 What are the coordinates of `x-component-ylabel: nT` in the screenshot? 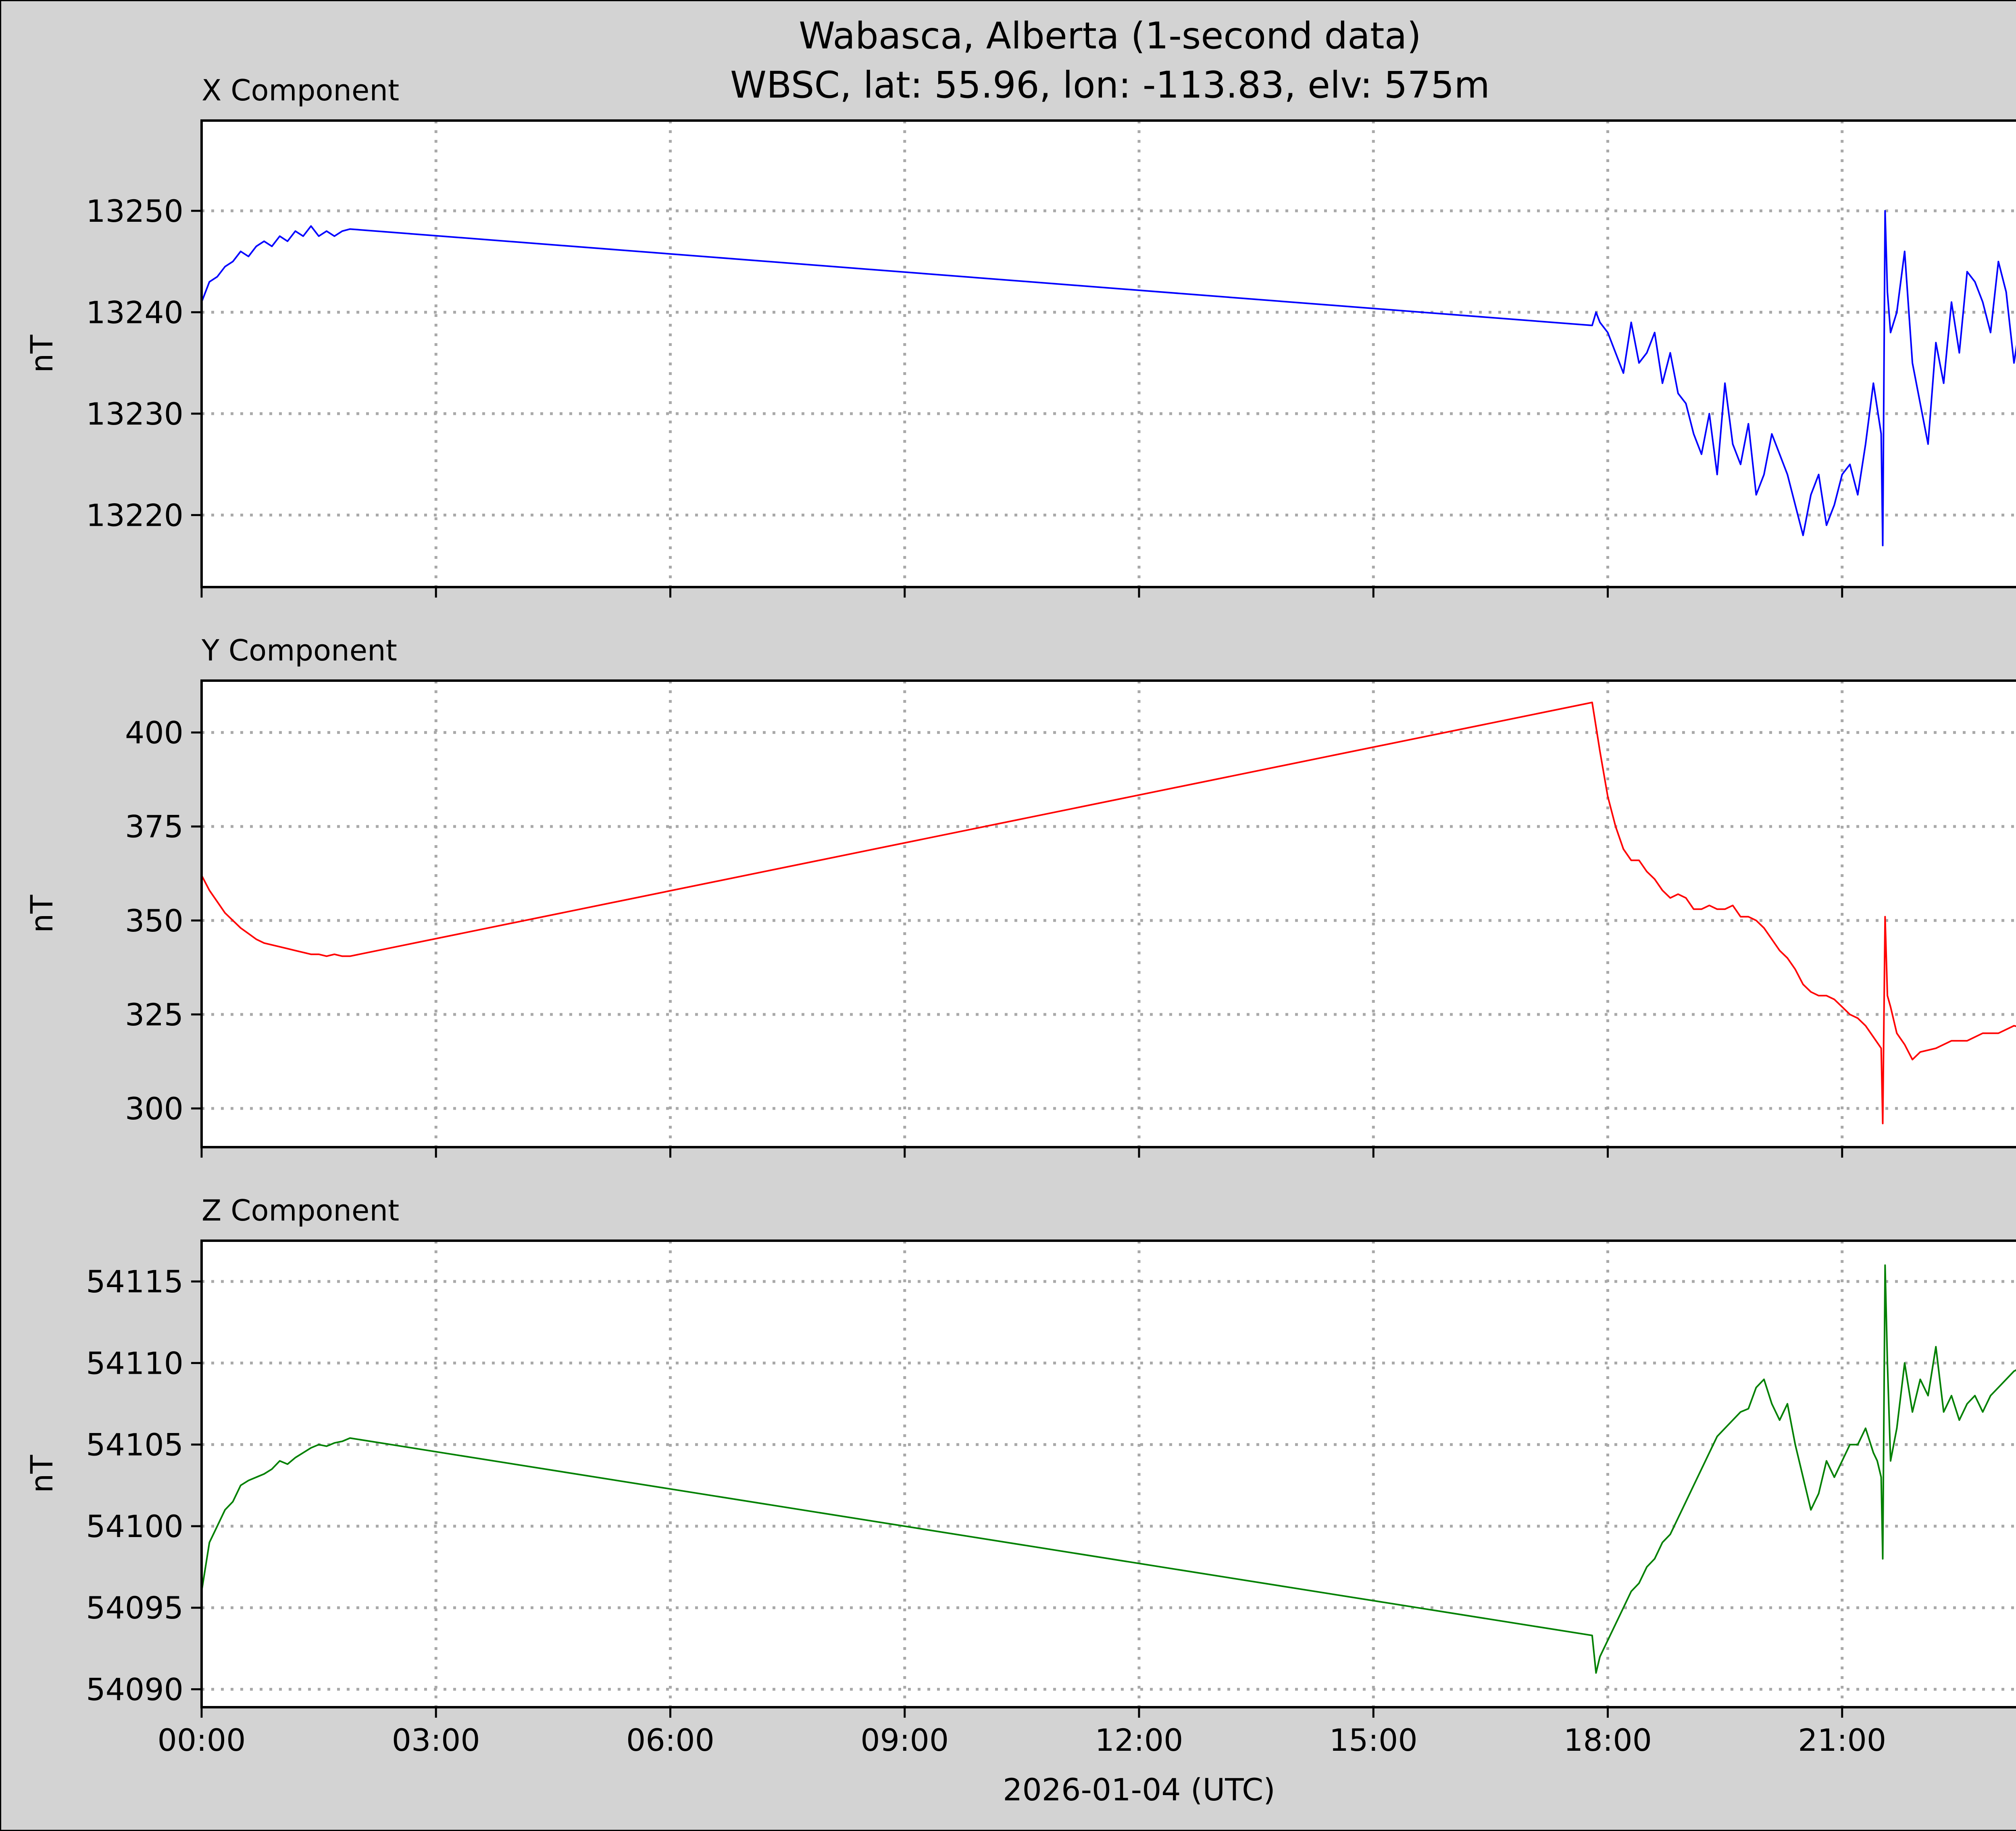 It's located at (42, 354).